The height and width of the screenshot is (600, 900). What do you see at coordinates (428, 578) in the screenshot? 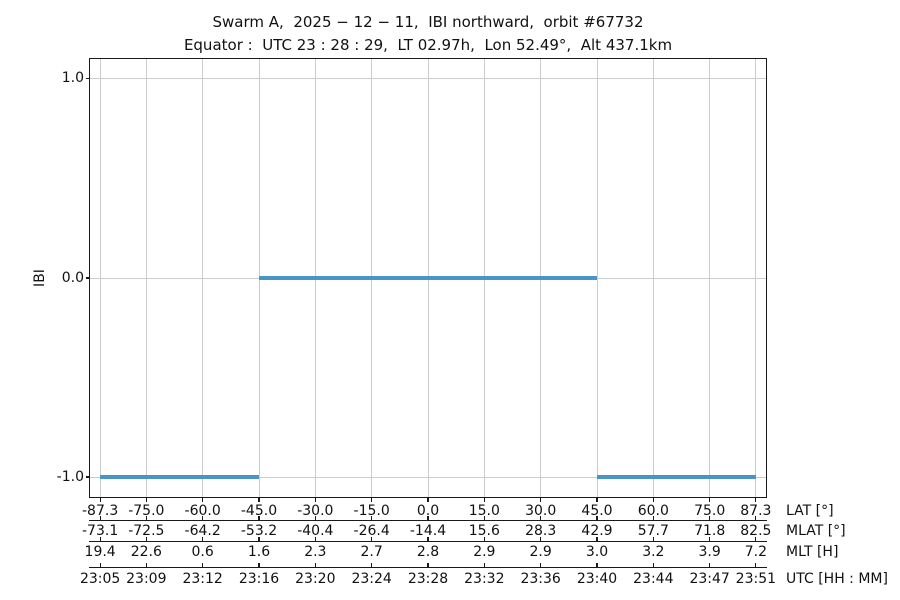
I see `x-tick-label: 23:28` at bounding box center [428, 578].